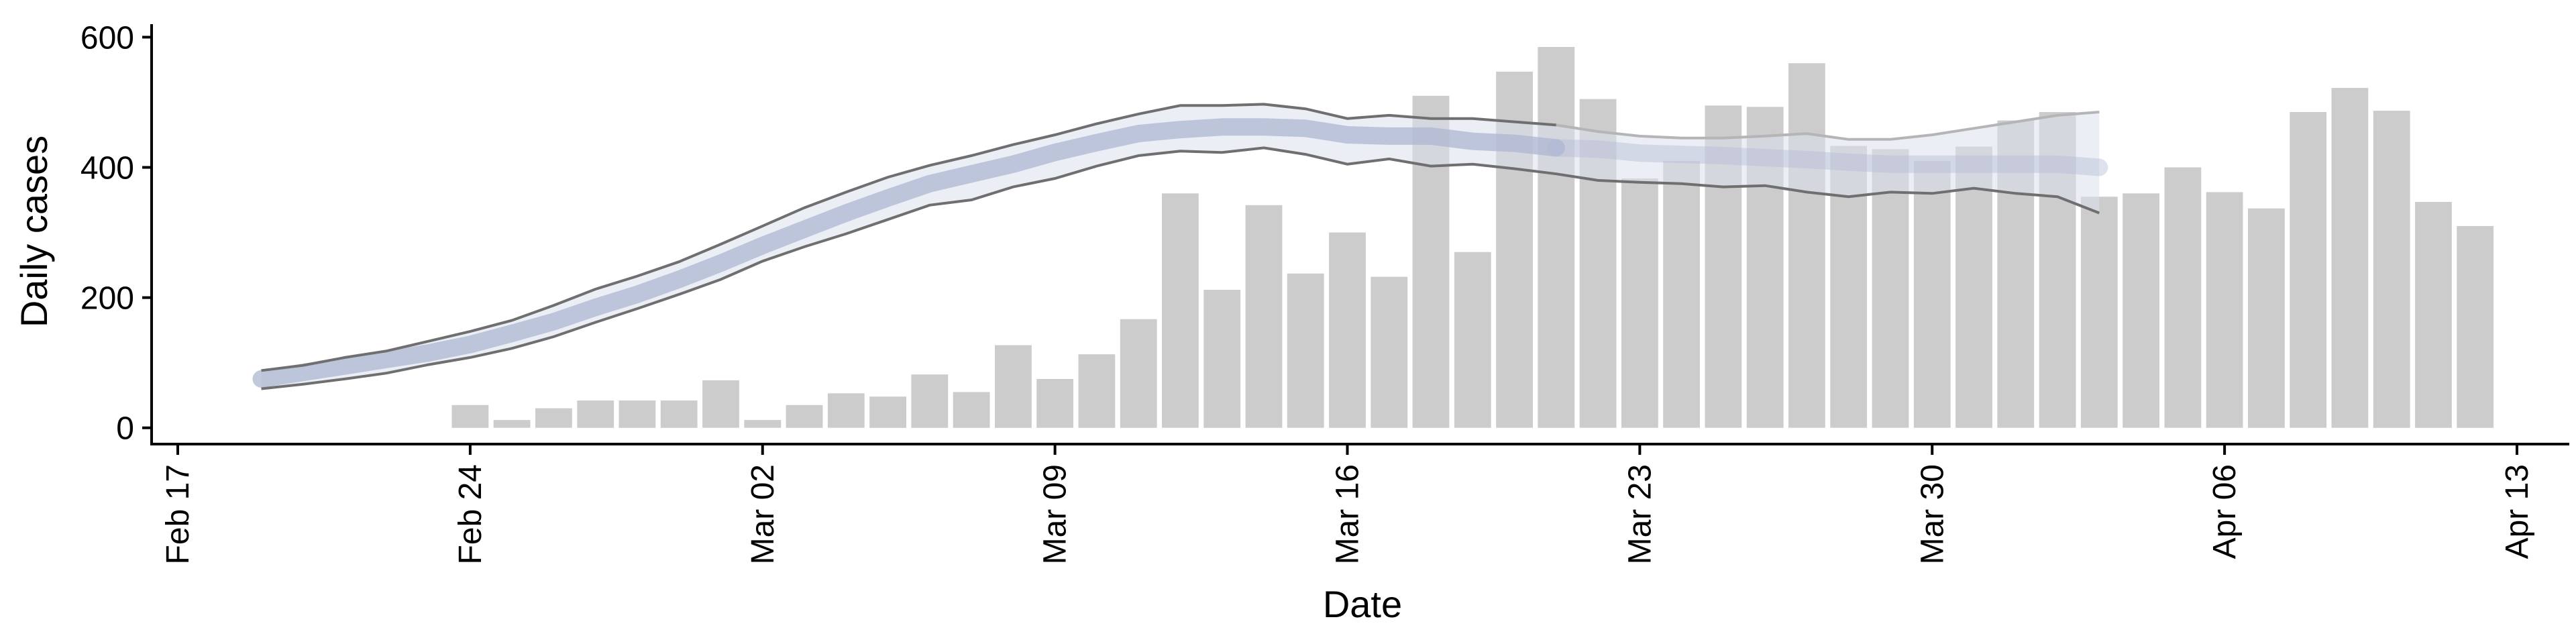 This screenshot has width=2576, height=644. I want to click on estimate-upper-line-recent, so click(1828, 126).